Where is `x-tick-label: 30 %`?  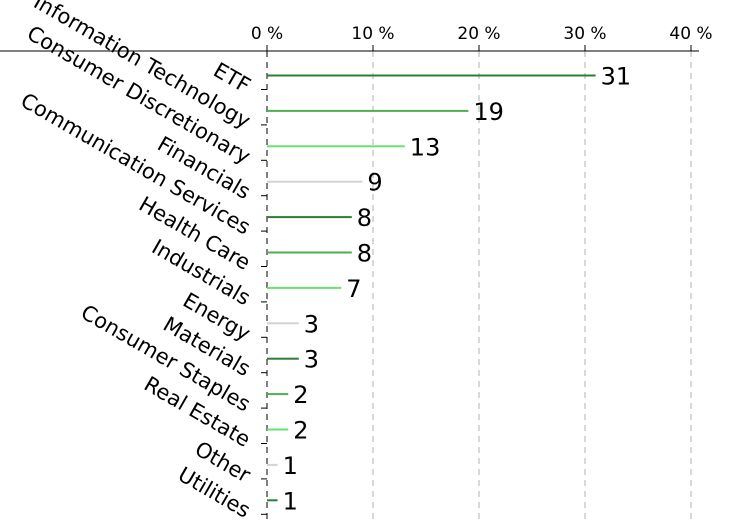
x-tick-label: 30 % is located at coordinates (584, 34).